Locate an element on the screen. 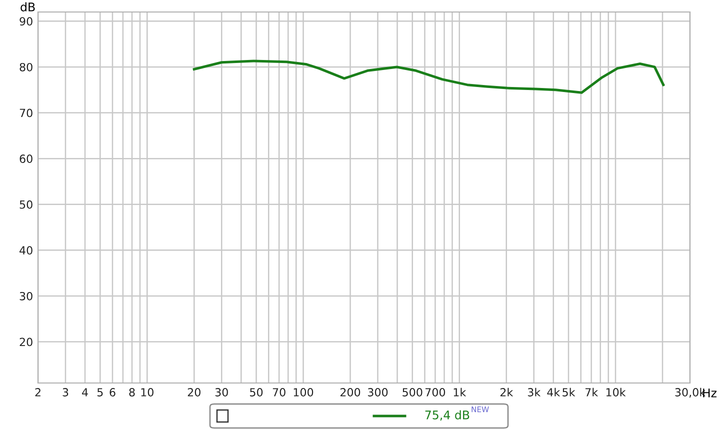 The image size is (719, 430). x-tick-label: 5k is located at coordinates (569, 392).